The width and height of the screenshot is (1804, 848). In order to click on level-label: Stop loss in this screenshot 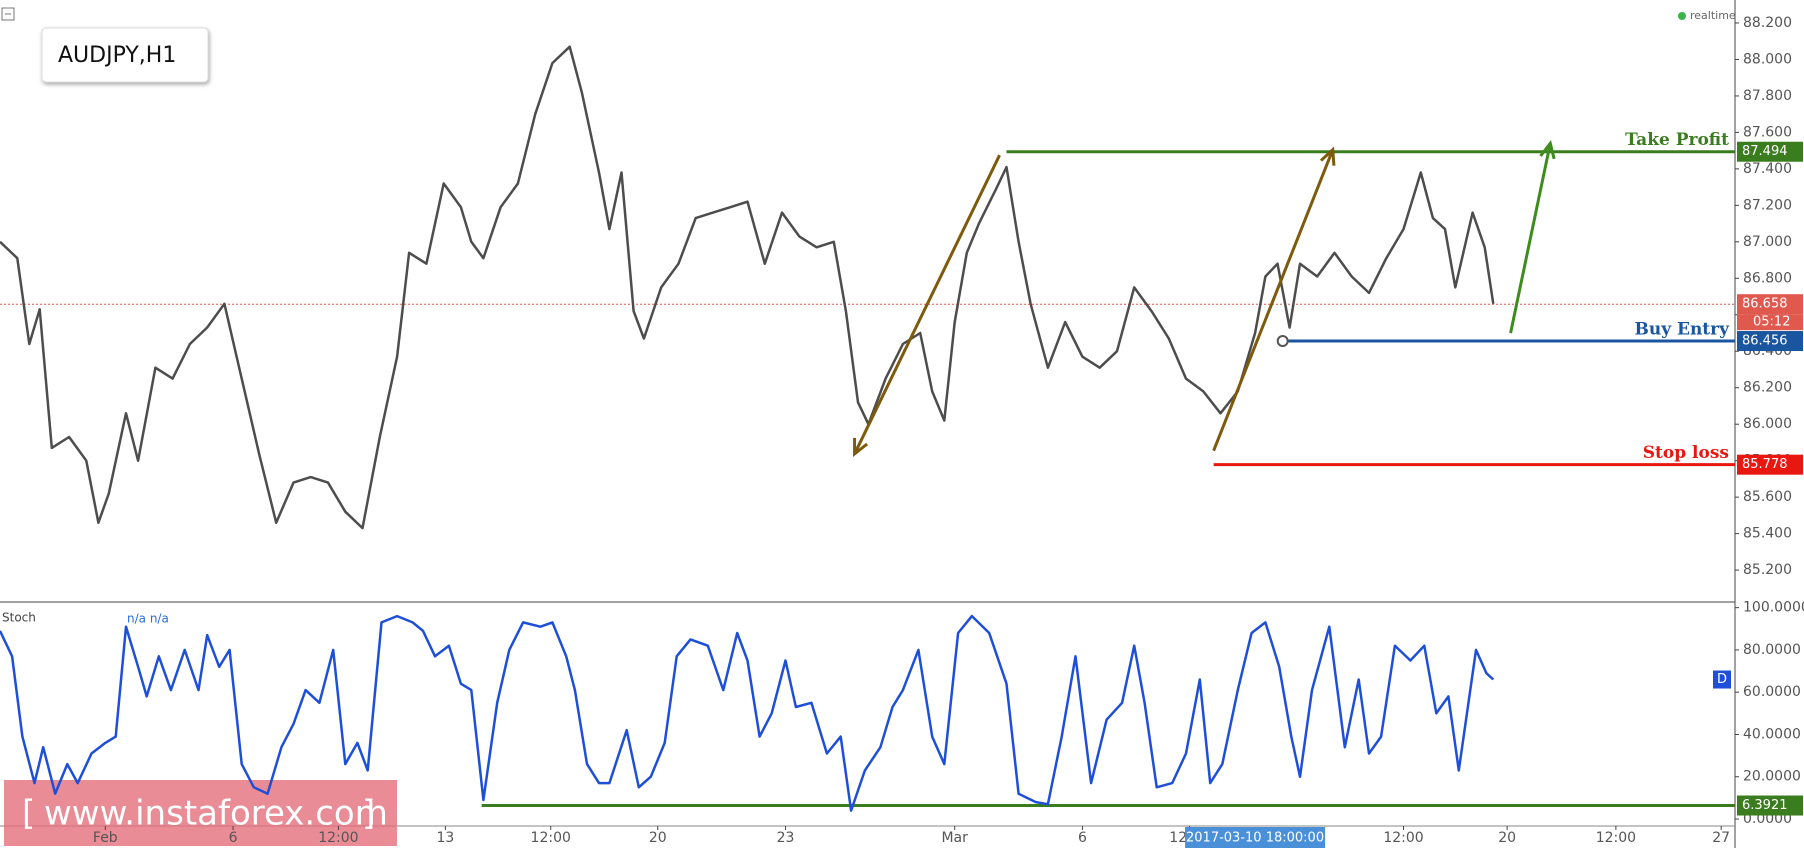, I will do `click(1686, 453)`.